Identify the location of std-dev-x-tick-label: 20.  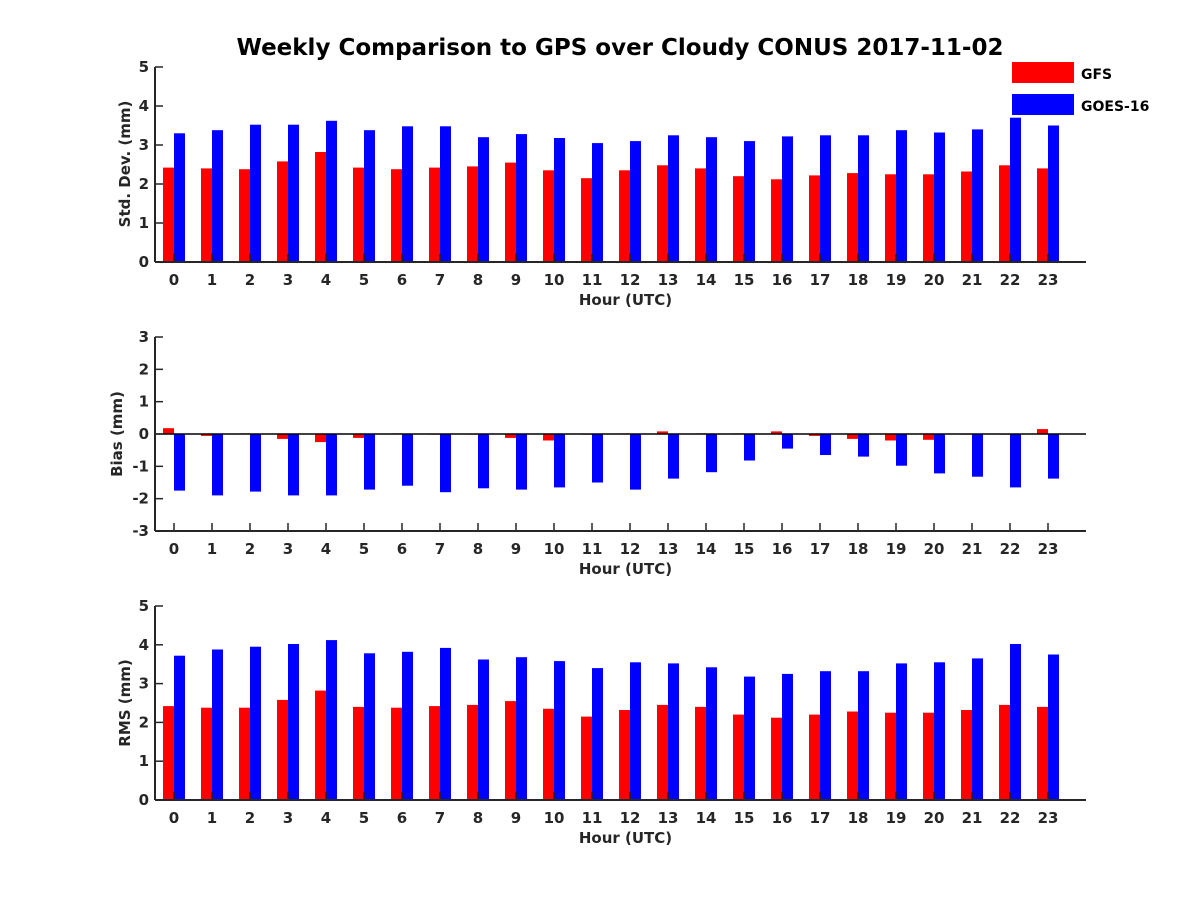
(934, 280).